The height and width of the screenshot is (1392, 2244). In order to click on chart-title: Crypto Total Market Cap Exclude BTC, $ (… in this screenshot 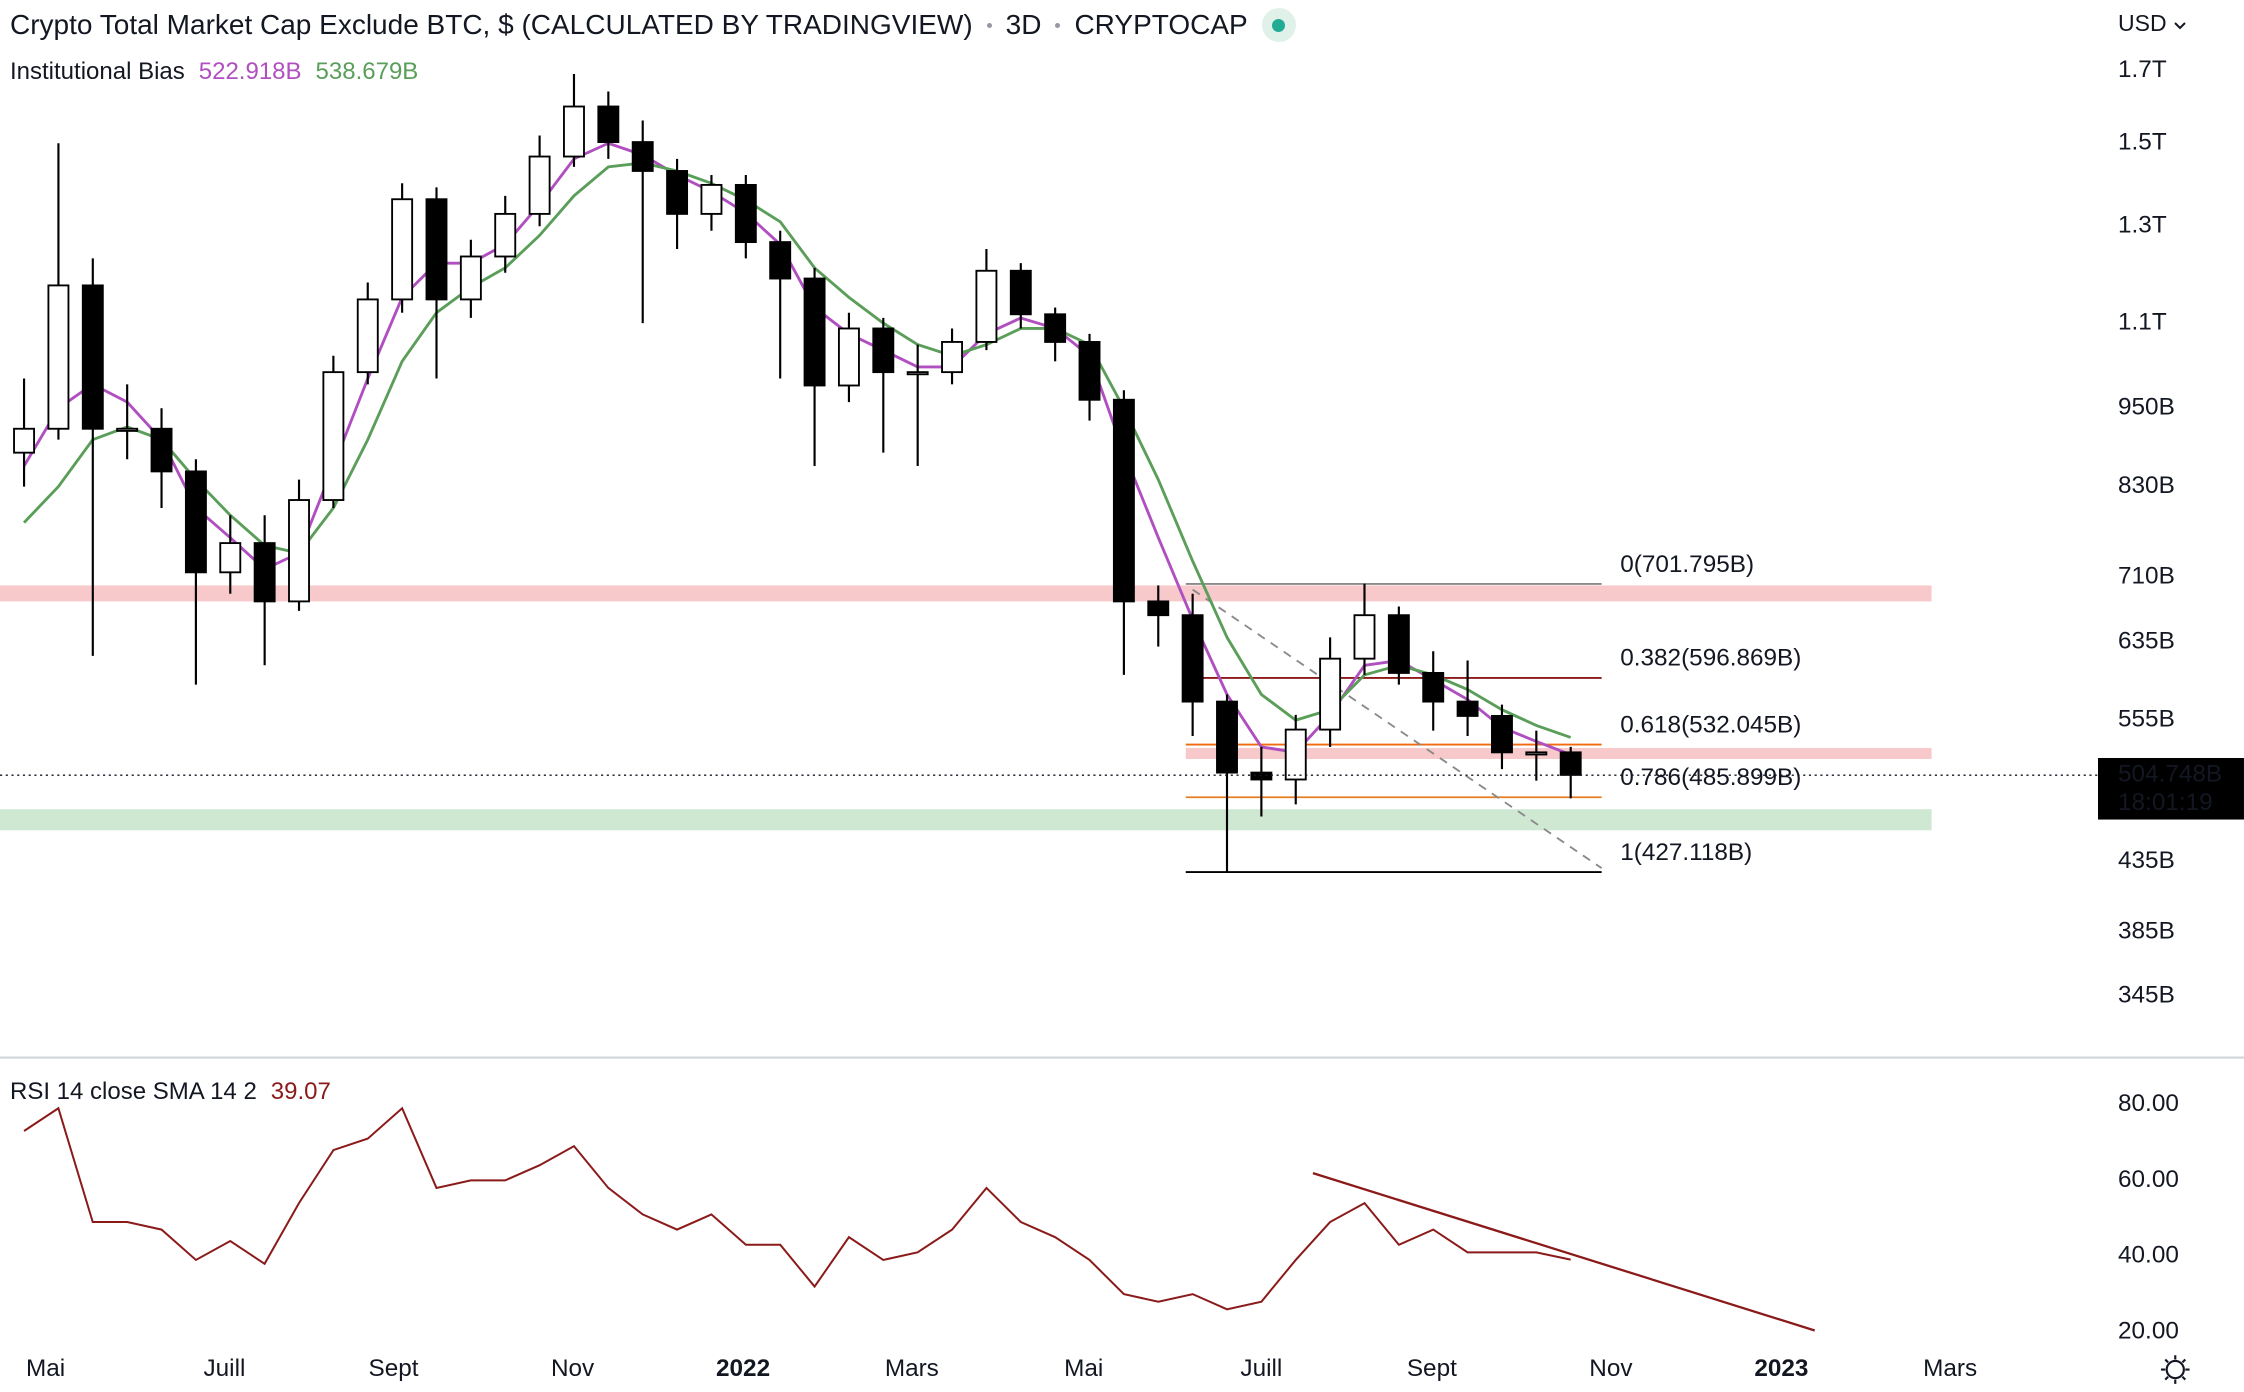, I will do `click(491, 24)`.